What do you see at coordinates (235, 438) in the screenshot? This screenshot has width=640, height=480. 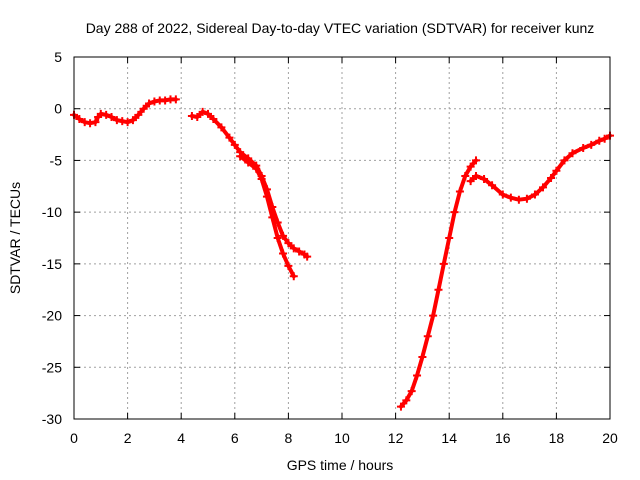 I see `x-tick-label: 6` at bounding box center [235, 438].